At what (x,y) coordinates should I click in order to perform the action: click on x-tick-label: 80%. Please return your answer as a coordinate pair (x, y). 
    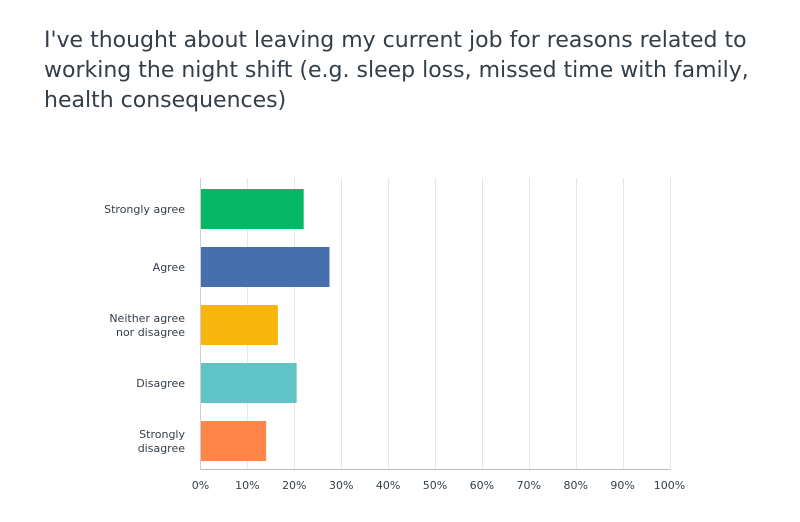
    Looking at the image, I should click on (575, 485).